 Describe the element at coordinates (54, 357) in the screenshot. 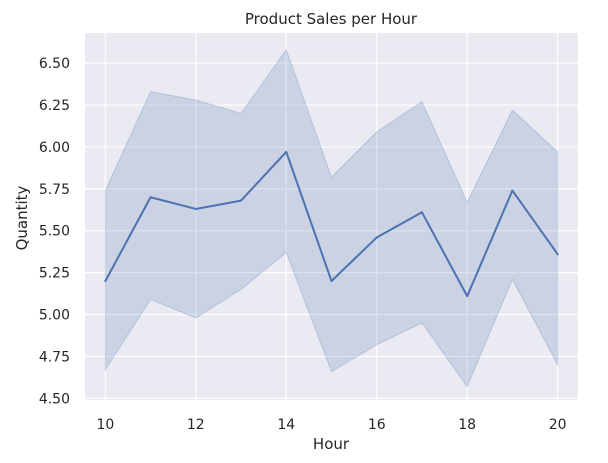

I see `y-tick-label: 4.75` at that location.